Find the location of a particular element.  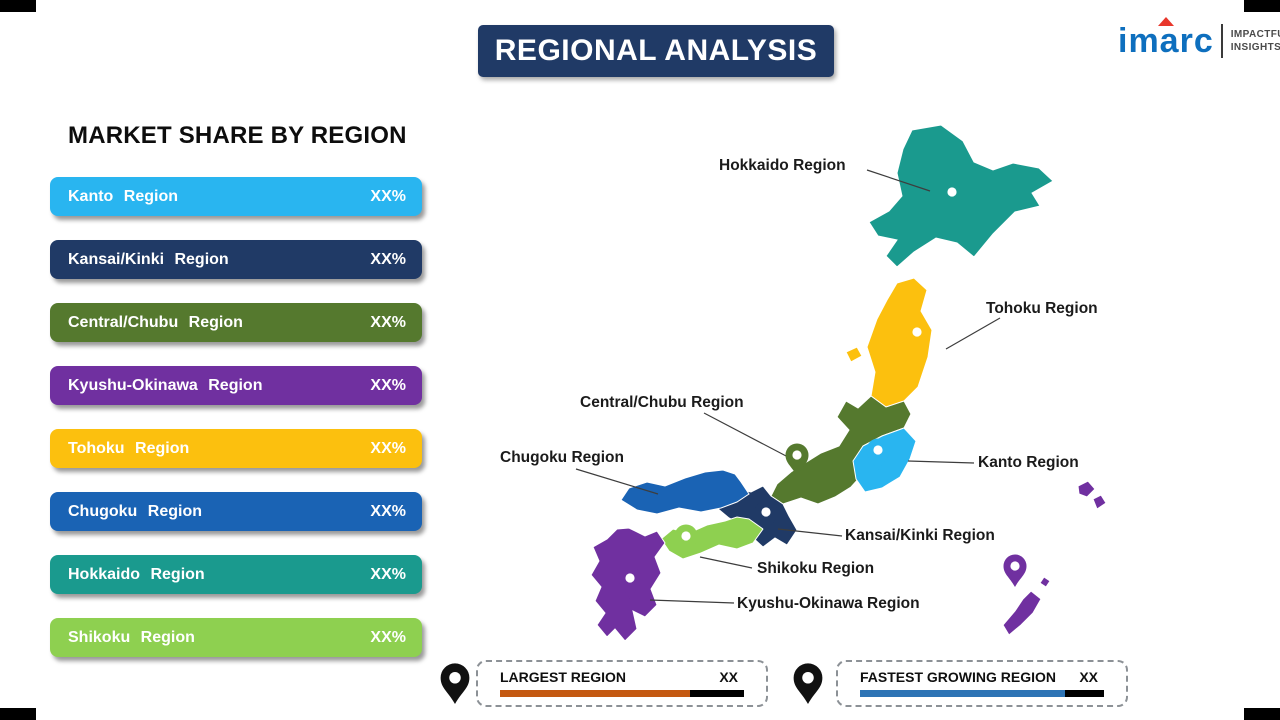

bar-label: Hokkaido Region is located at coordinates (136, 574).